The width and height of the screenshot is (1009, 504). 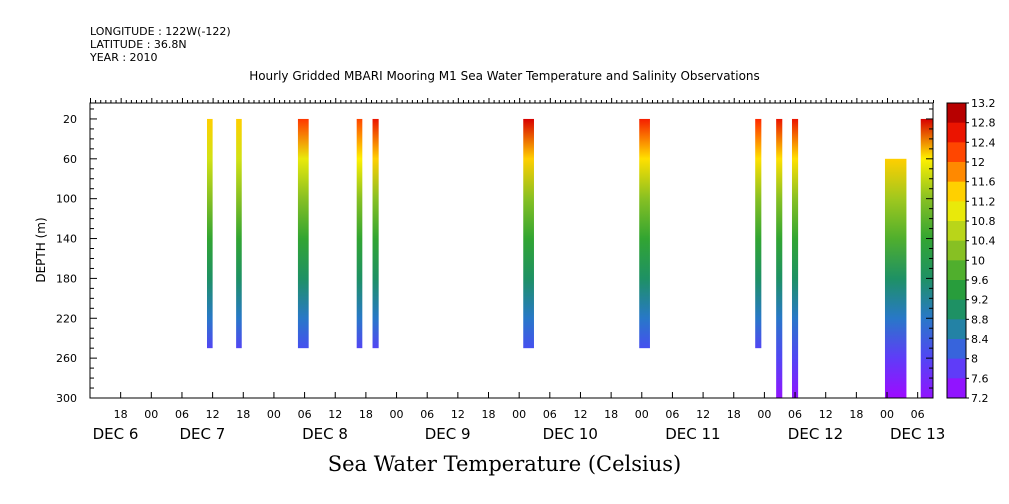 What do you see at coordinates (983, 241) in the screenshot?
I see `colorbar-label: 10.4` at bounding box center [983, 241].